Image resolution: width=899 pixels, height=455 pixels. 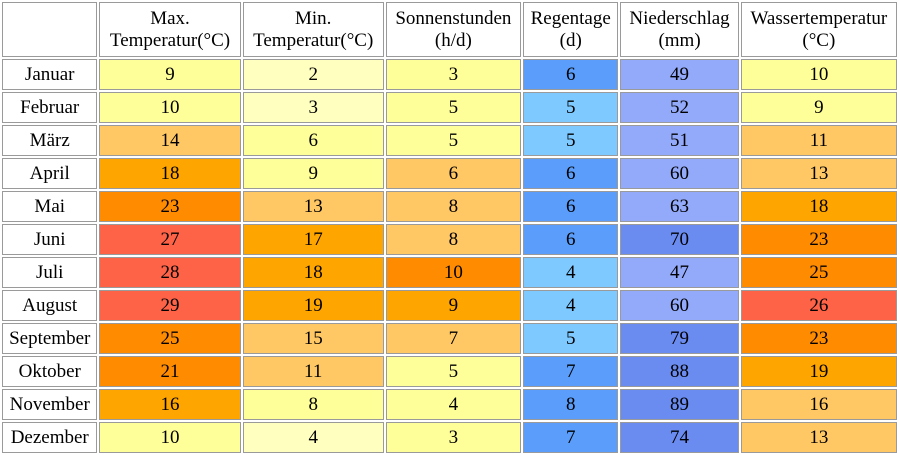 What do you see at coordinates (679, 140) in the screenshot?
I see `precipitation-cell: 51` at bounding box center [679, 140].